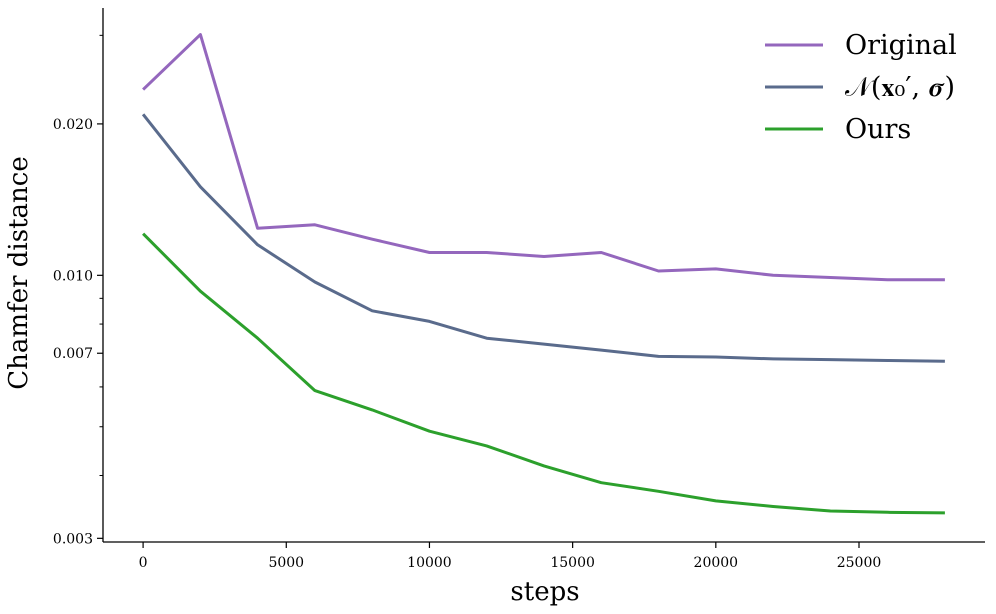 The image size is (996, 614). I want to click on legend-label-3: Ours, so click(878, 129).